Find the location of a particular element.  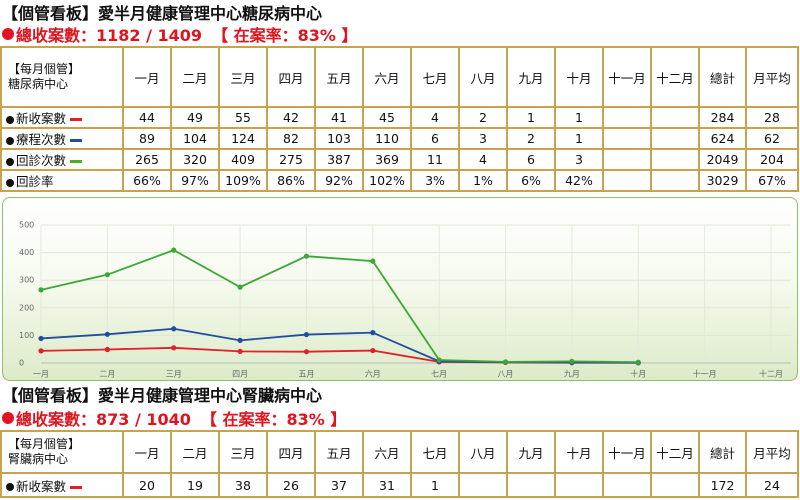

y-tick-label: 500 is located at coordinates (26, 225).